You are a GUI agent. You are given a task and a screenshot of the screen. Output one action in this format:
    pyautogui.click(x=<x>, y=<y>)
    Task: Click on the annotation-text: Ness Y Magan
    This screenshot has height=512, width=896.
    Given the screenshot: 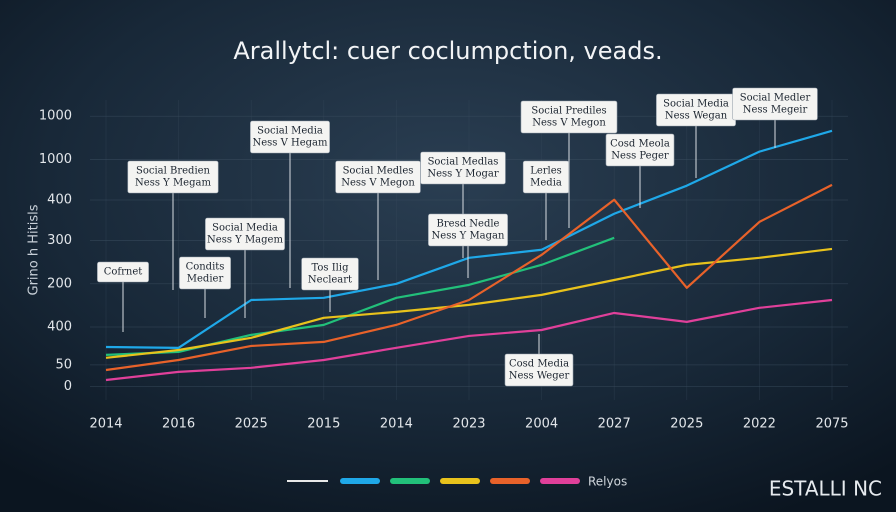 What is the action you would take?
    pyautogui.click(x=468, y=236)
    